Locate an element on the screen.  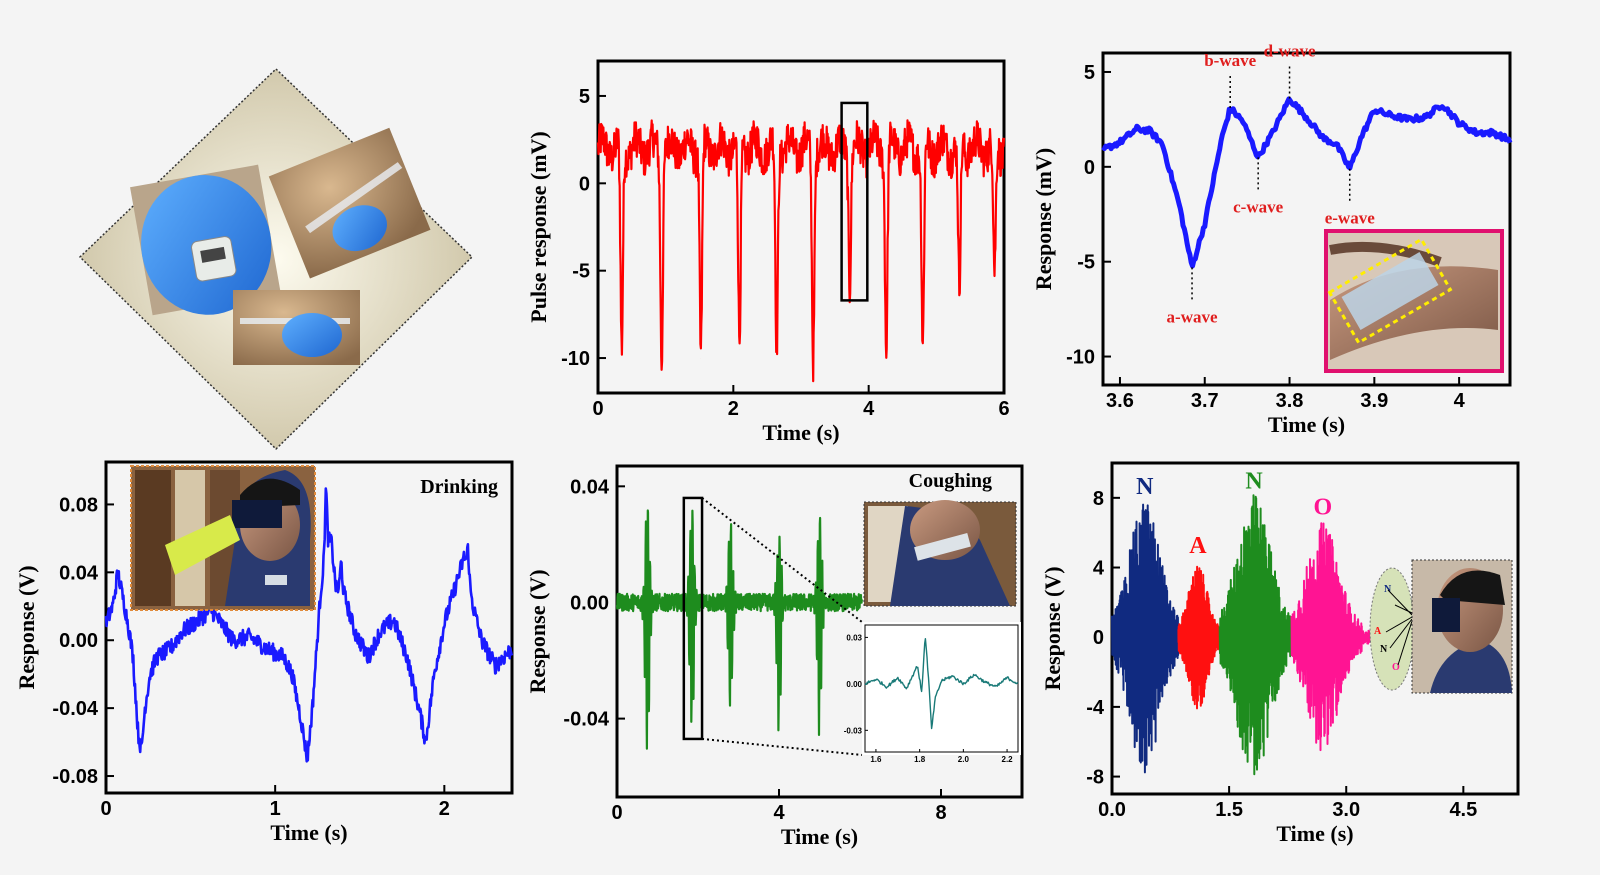
mini-label-a: A is located at coordinates (1378, 631).